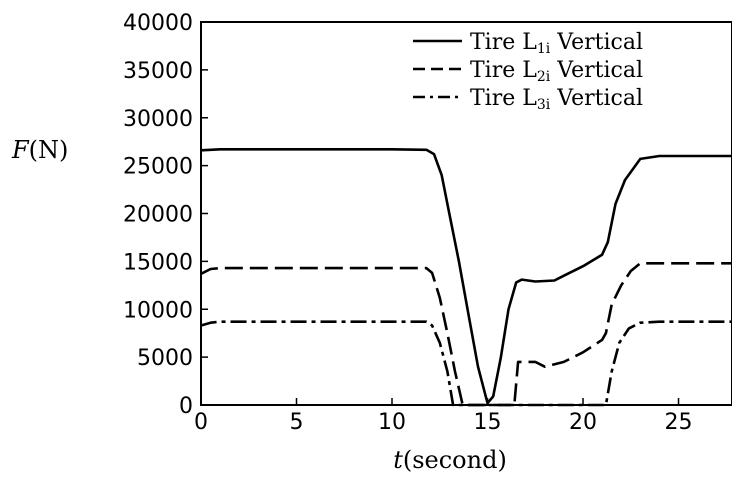 This screenshot has width=732, height=477. What do you see at coordinates (158, 215) in the screenshot?
I see `y-tick-label: 20000` at bounding box center [158, 215].